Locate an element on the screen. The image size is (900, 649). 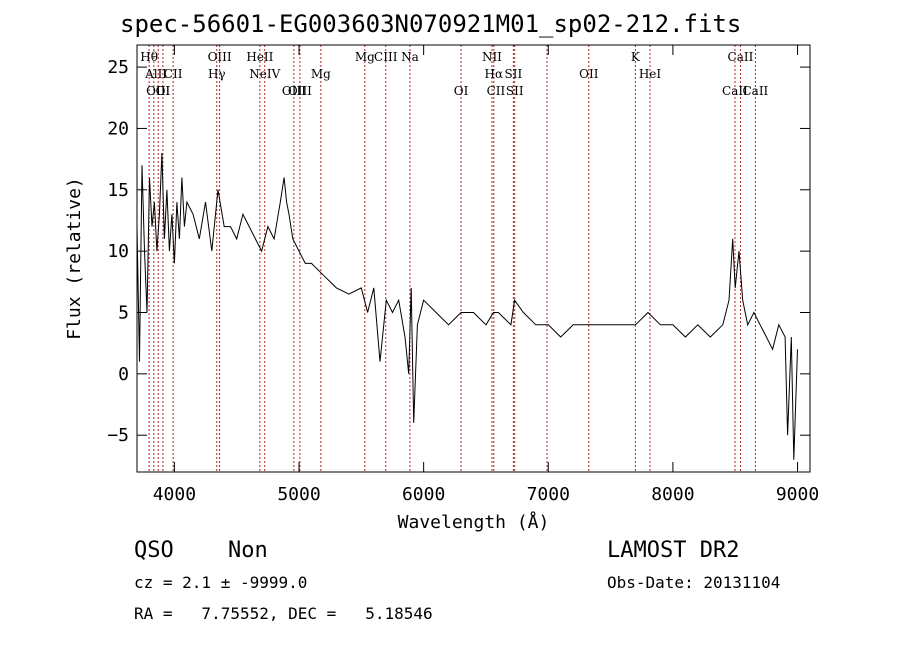
marker-label: Na is located at coordinates (410, 57).